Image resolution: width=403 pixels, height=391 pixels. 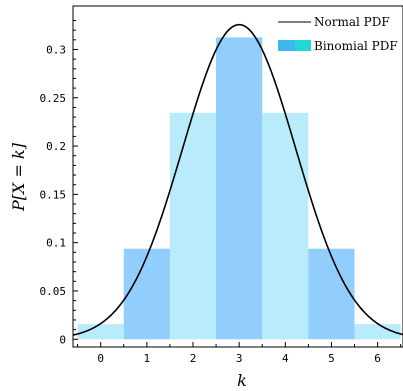 What do you see at coordinates (56, 49) in the screenshot?
I see `y-tick-label: 0.3` at bounding box center [56, 49].